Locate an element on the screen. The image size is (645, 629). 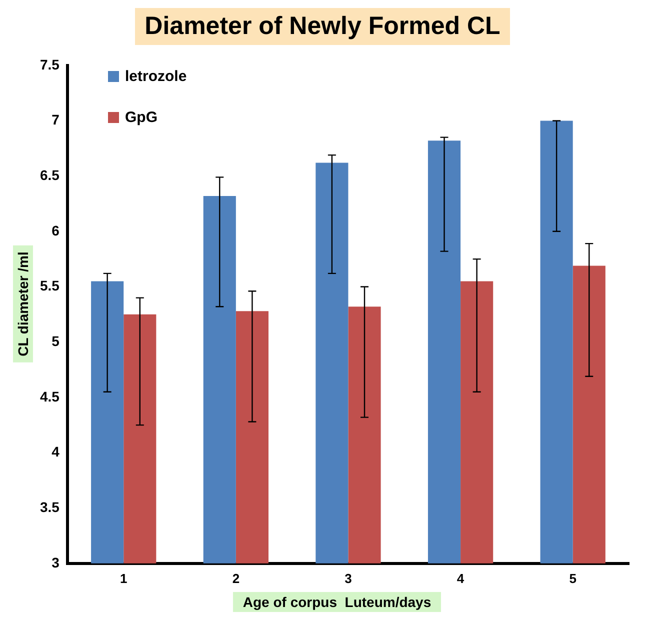
chart-title: Diameter of Newly Formed CL is located at coordinates (322, 26).